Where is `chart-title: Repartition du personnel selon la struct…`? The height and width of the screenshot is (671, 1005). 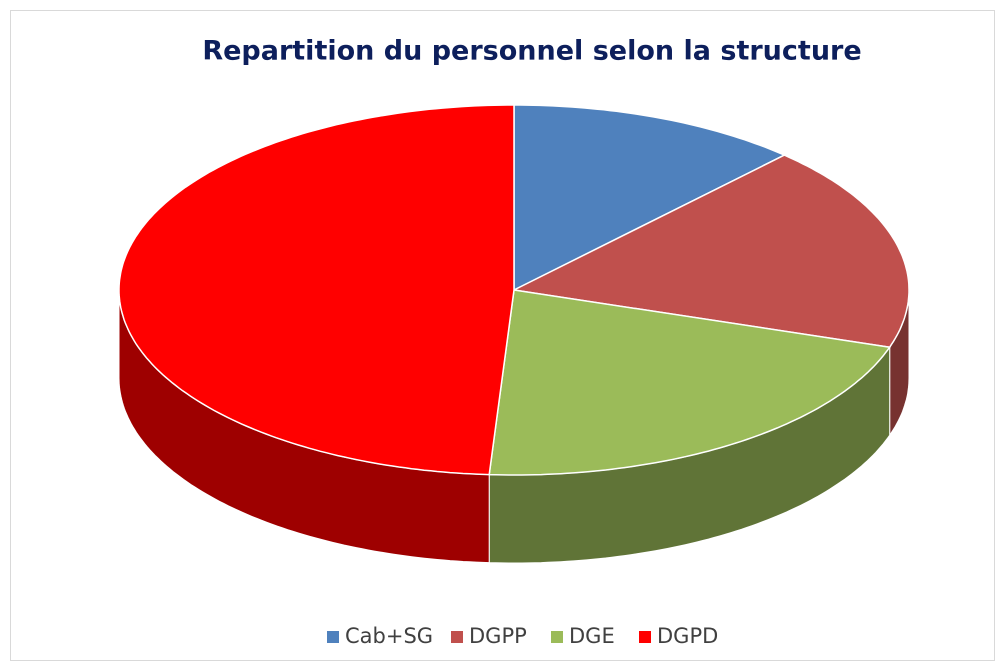
chart-title: Repartition du personnel selon la struct… is located at coordinates (531, 51).